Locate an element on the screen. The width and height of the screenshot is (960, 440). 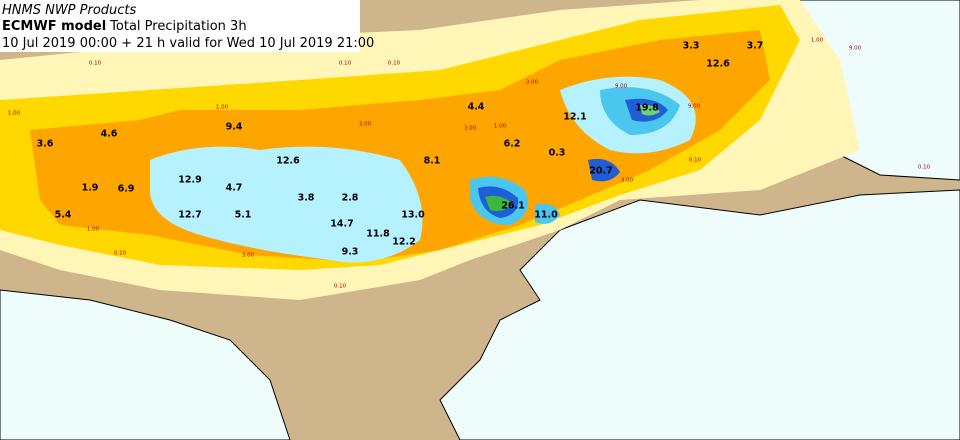
max-label: 12.1 is located at coordinates (574, 117).